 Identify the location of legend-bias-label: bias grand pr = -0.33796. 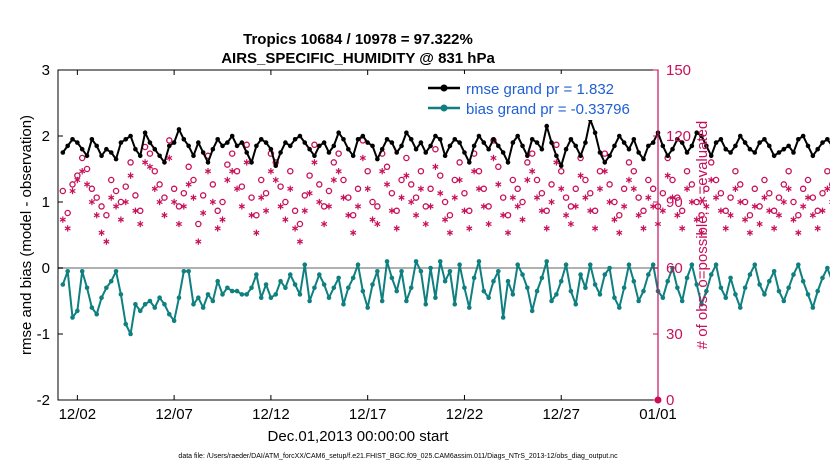
(548, 109).